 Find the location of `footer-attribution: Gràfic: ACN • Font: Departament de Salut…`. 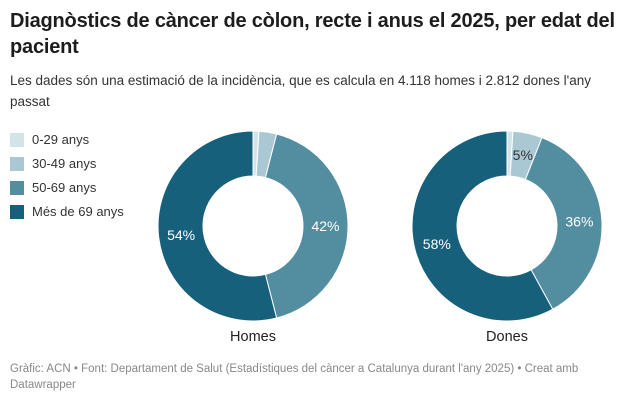

footer-attribution: Gràfic: ACN • Font: Departament de Salut… is located at coordinates (294, 377).